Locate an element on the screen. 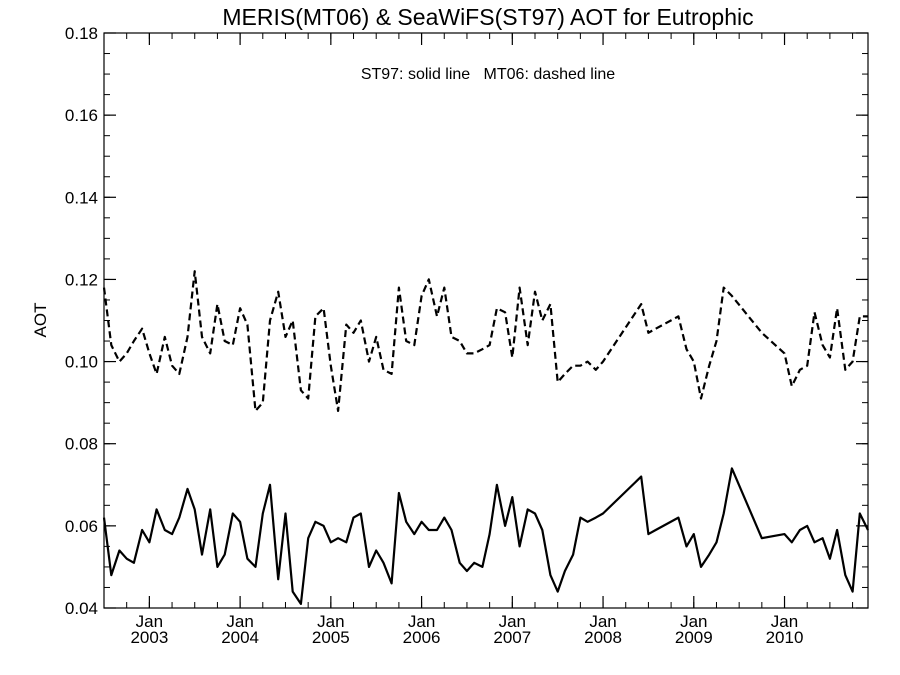 This screenshot has width=900, height=675. y-tick-label: 0.16 is located at coordinates (81, 115).